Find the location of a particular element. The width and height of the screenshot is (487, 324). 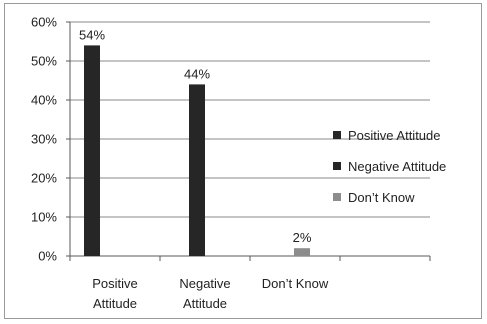

data-label: 54% is located at coordinates (92, 34).